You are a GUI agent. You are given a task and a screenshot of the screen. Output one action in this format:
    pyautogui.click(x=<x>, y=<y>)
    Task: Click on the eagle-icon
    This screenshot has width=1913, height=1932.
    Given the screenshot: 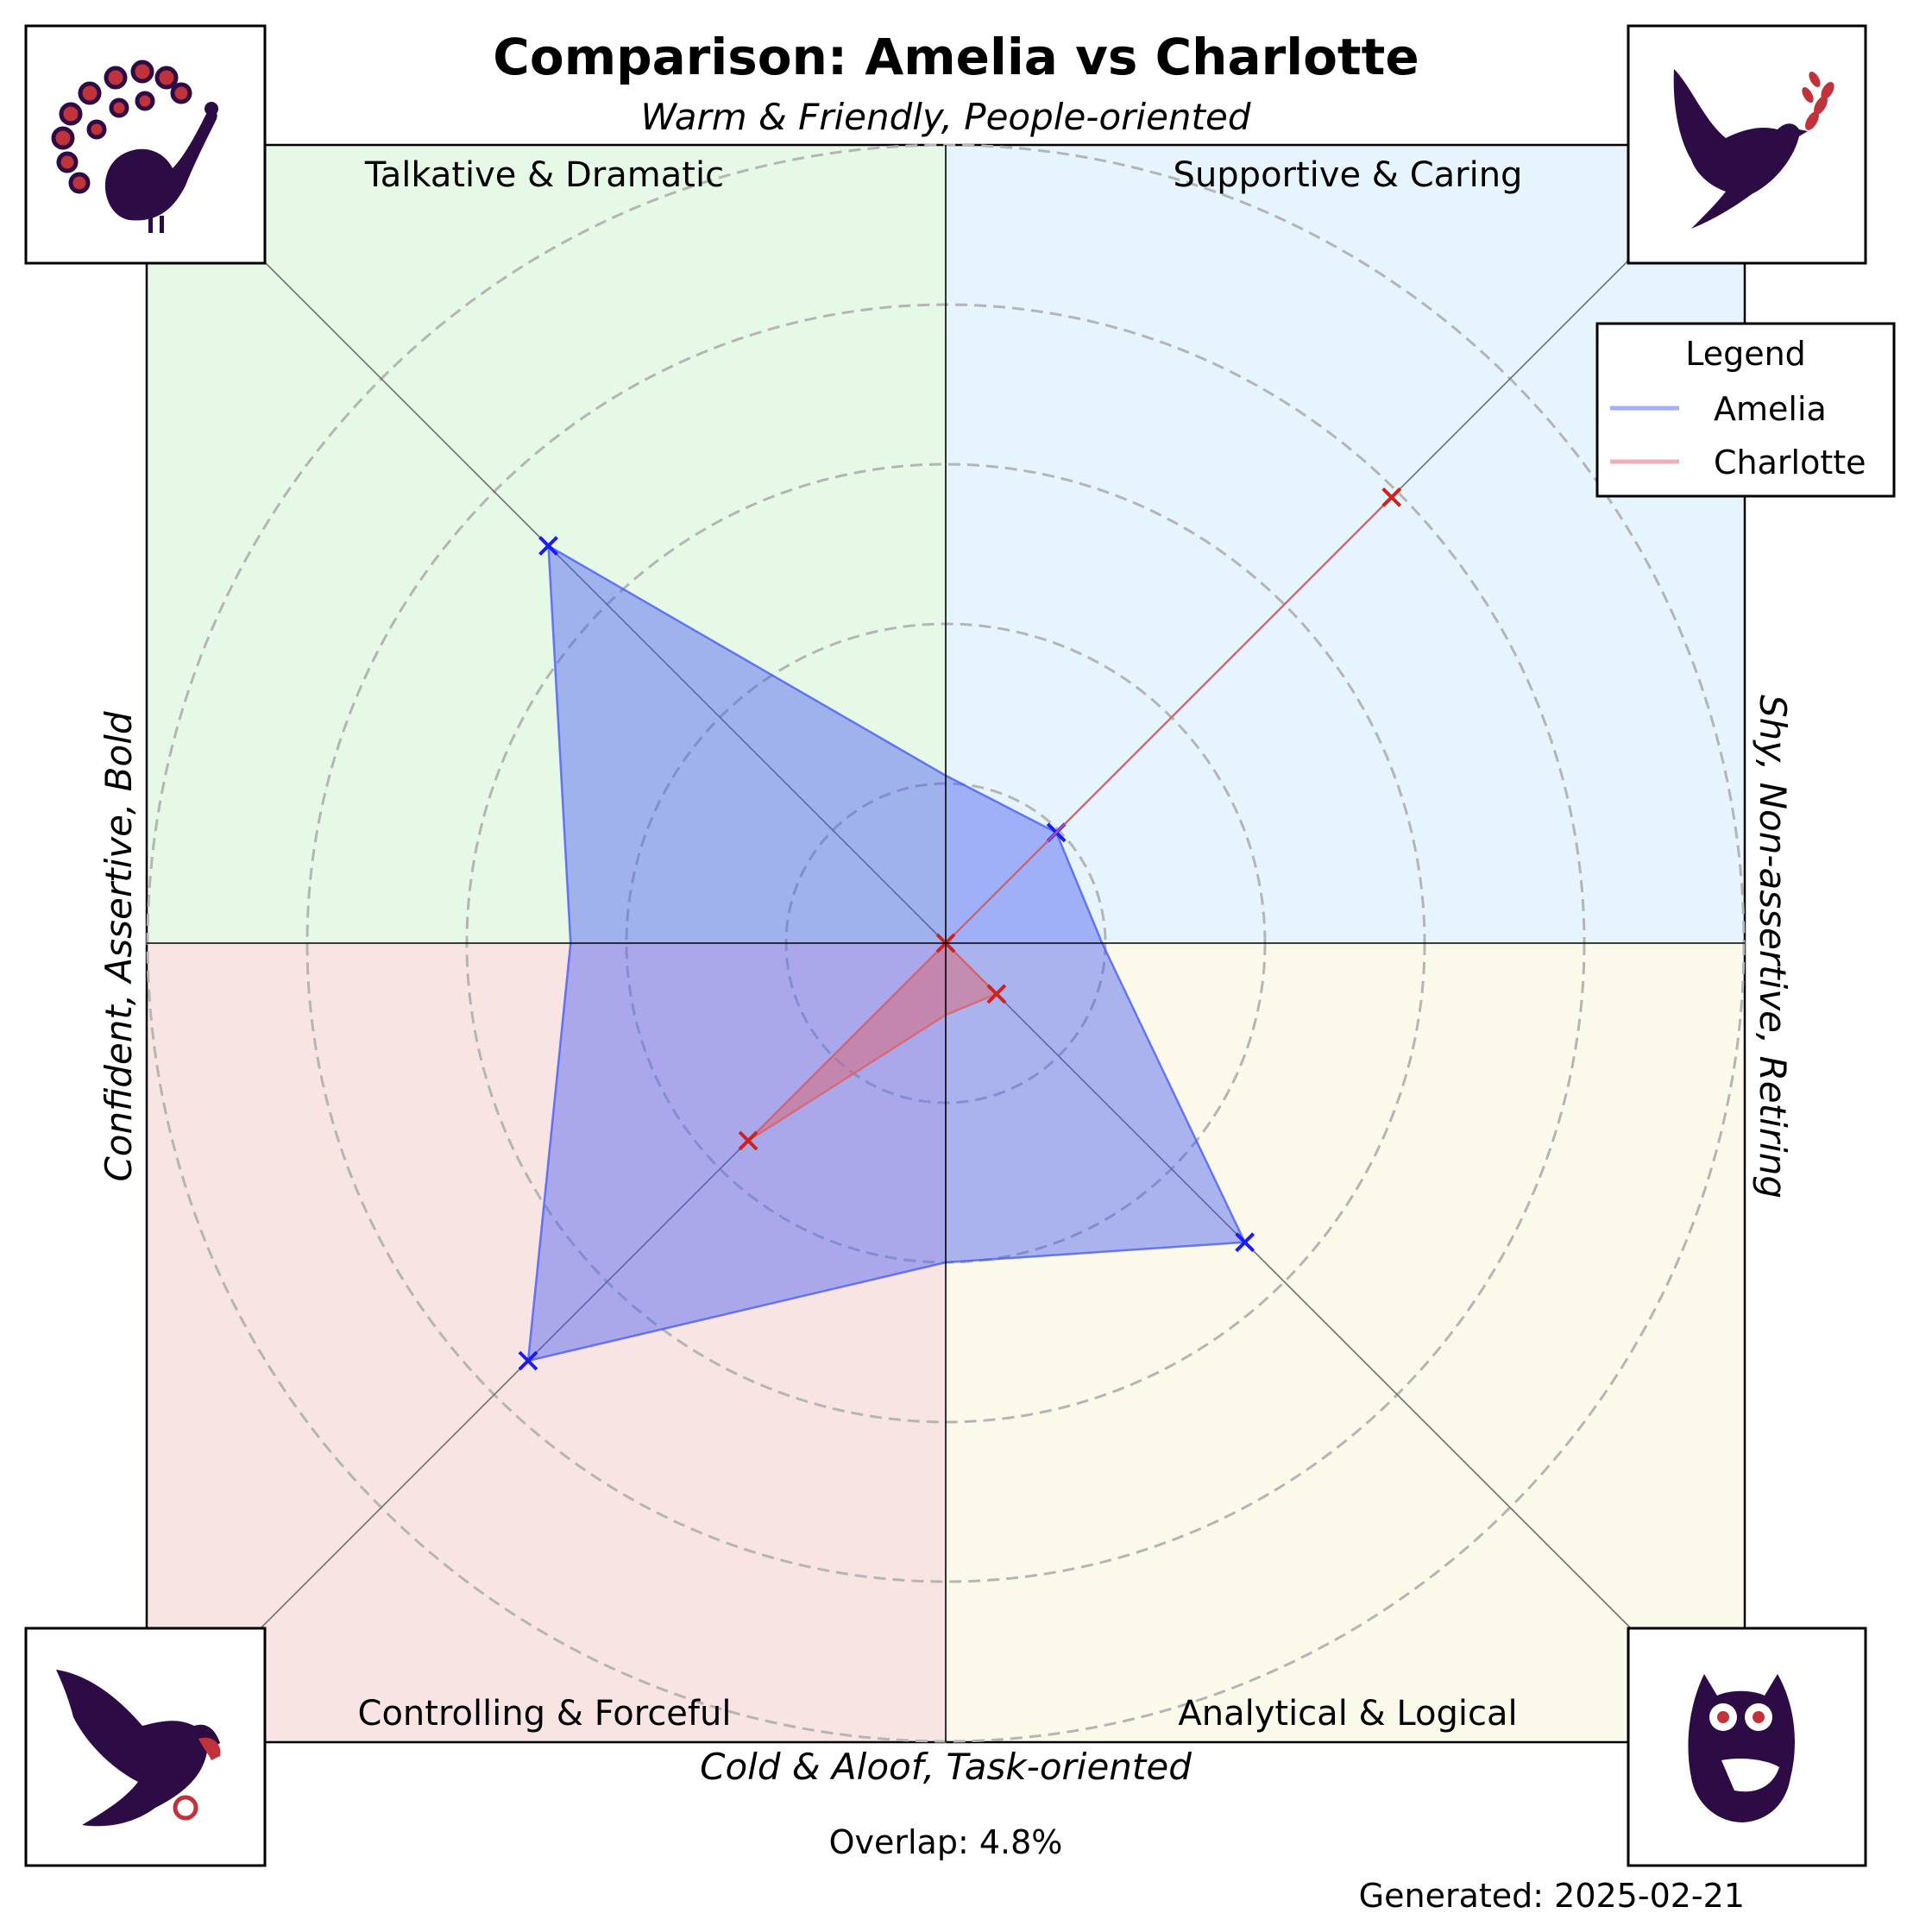 What is the action you would take?
    pyautogui.click(x=145, y=1747)
    